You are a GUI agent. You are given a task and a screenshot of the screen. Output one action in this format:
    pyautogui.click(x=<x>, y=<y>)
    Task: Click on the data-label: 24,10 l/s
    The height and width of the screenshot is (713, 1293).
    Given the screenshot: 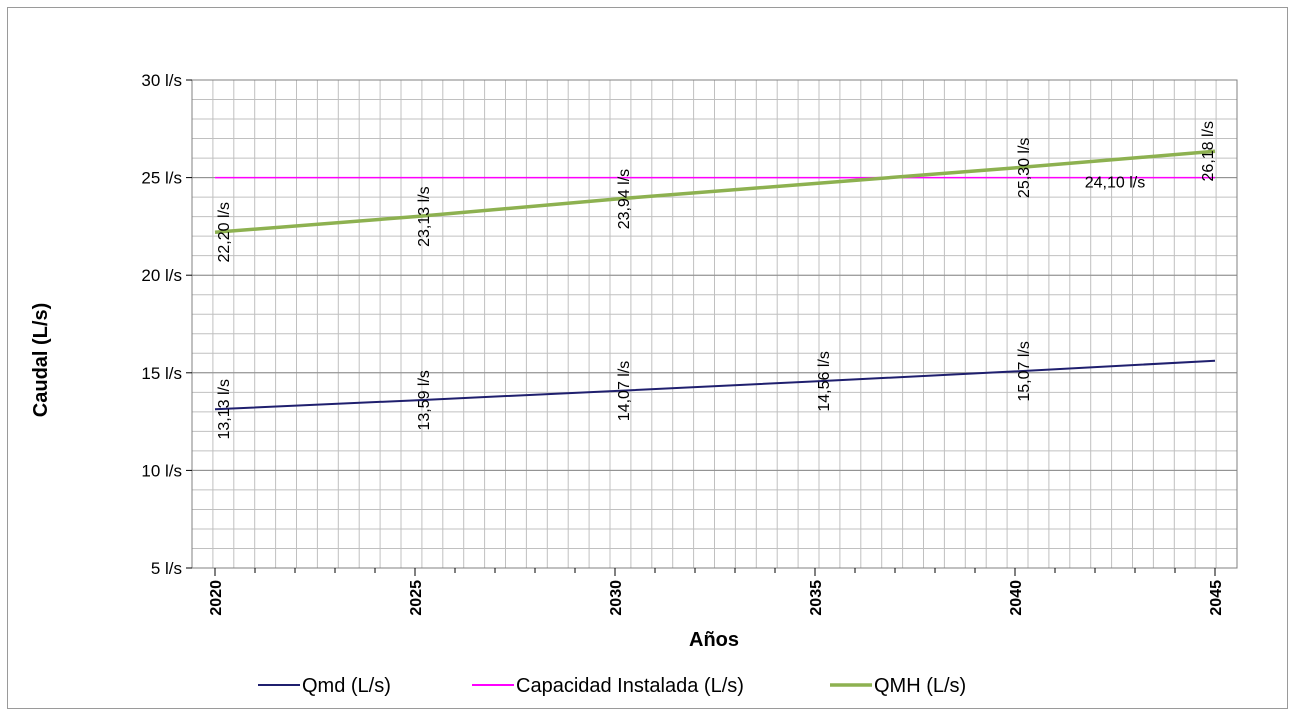 What is the action you would take?
    pyautogui.click(x=1115, y=183)
    